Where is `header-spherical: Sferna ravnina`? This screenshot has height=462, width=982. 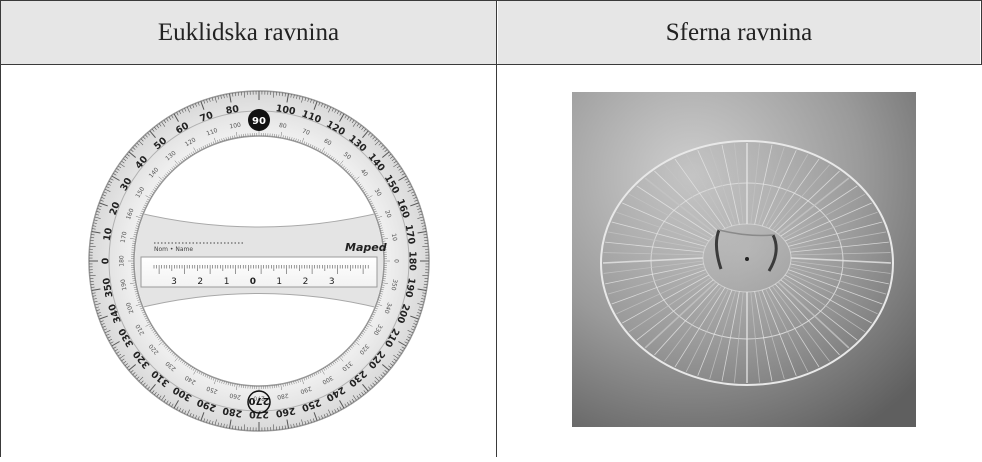 header-spherical: Sferna ravnina is located at coordinates (739, 32).